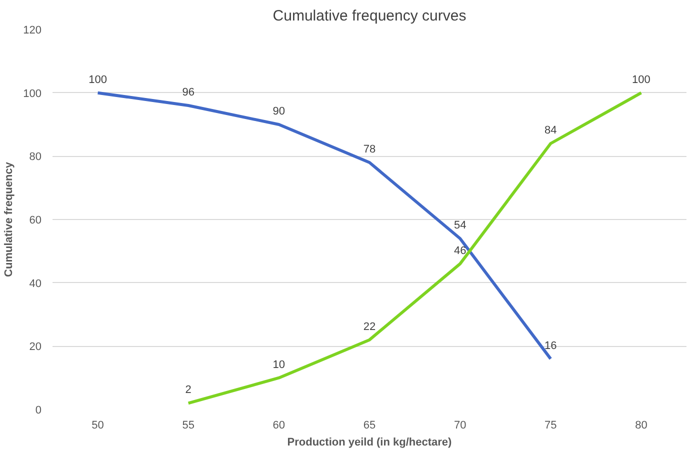  What do you see at coordinates (32, 30) in the screenshot?
I see `y-tick-label: 120` at bounding box center [32, 30].